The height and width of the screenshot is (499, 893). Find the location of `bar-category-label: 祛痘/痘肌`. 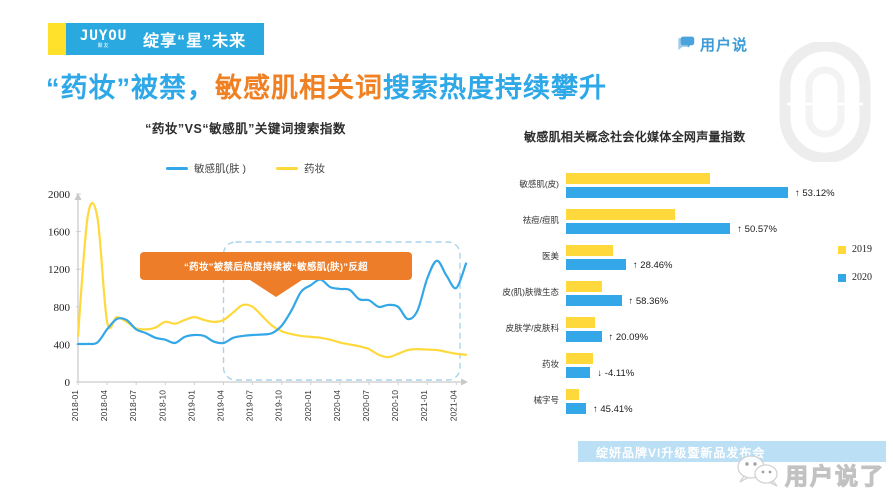

bar-category-label: 祛痘/痘肌 is located at coordinates (540, 220).